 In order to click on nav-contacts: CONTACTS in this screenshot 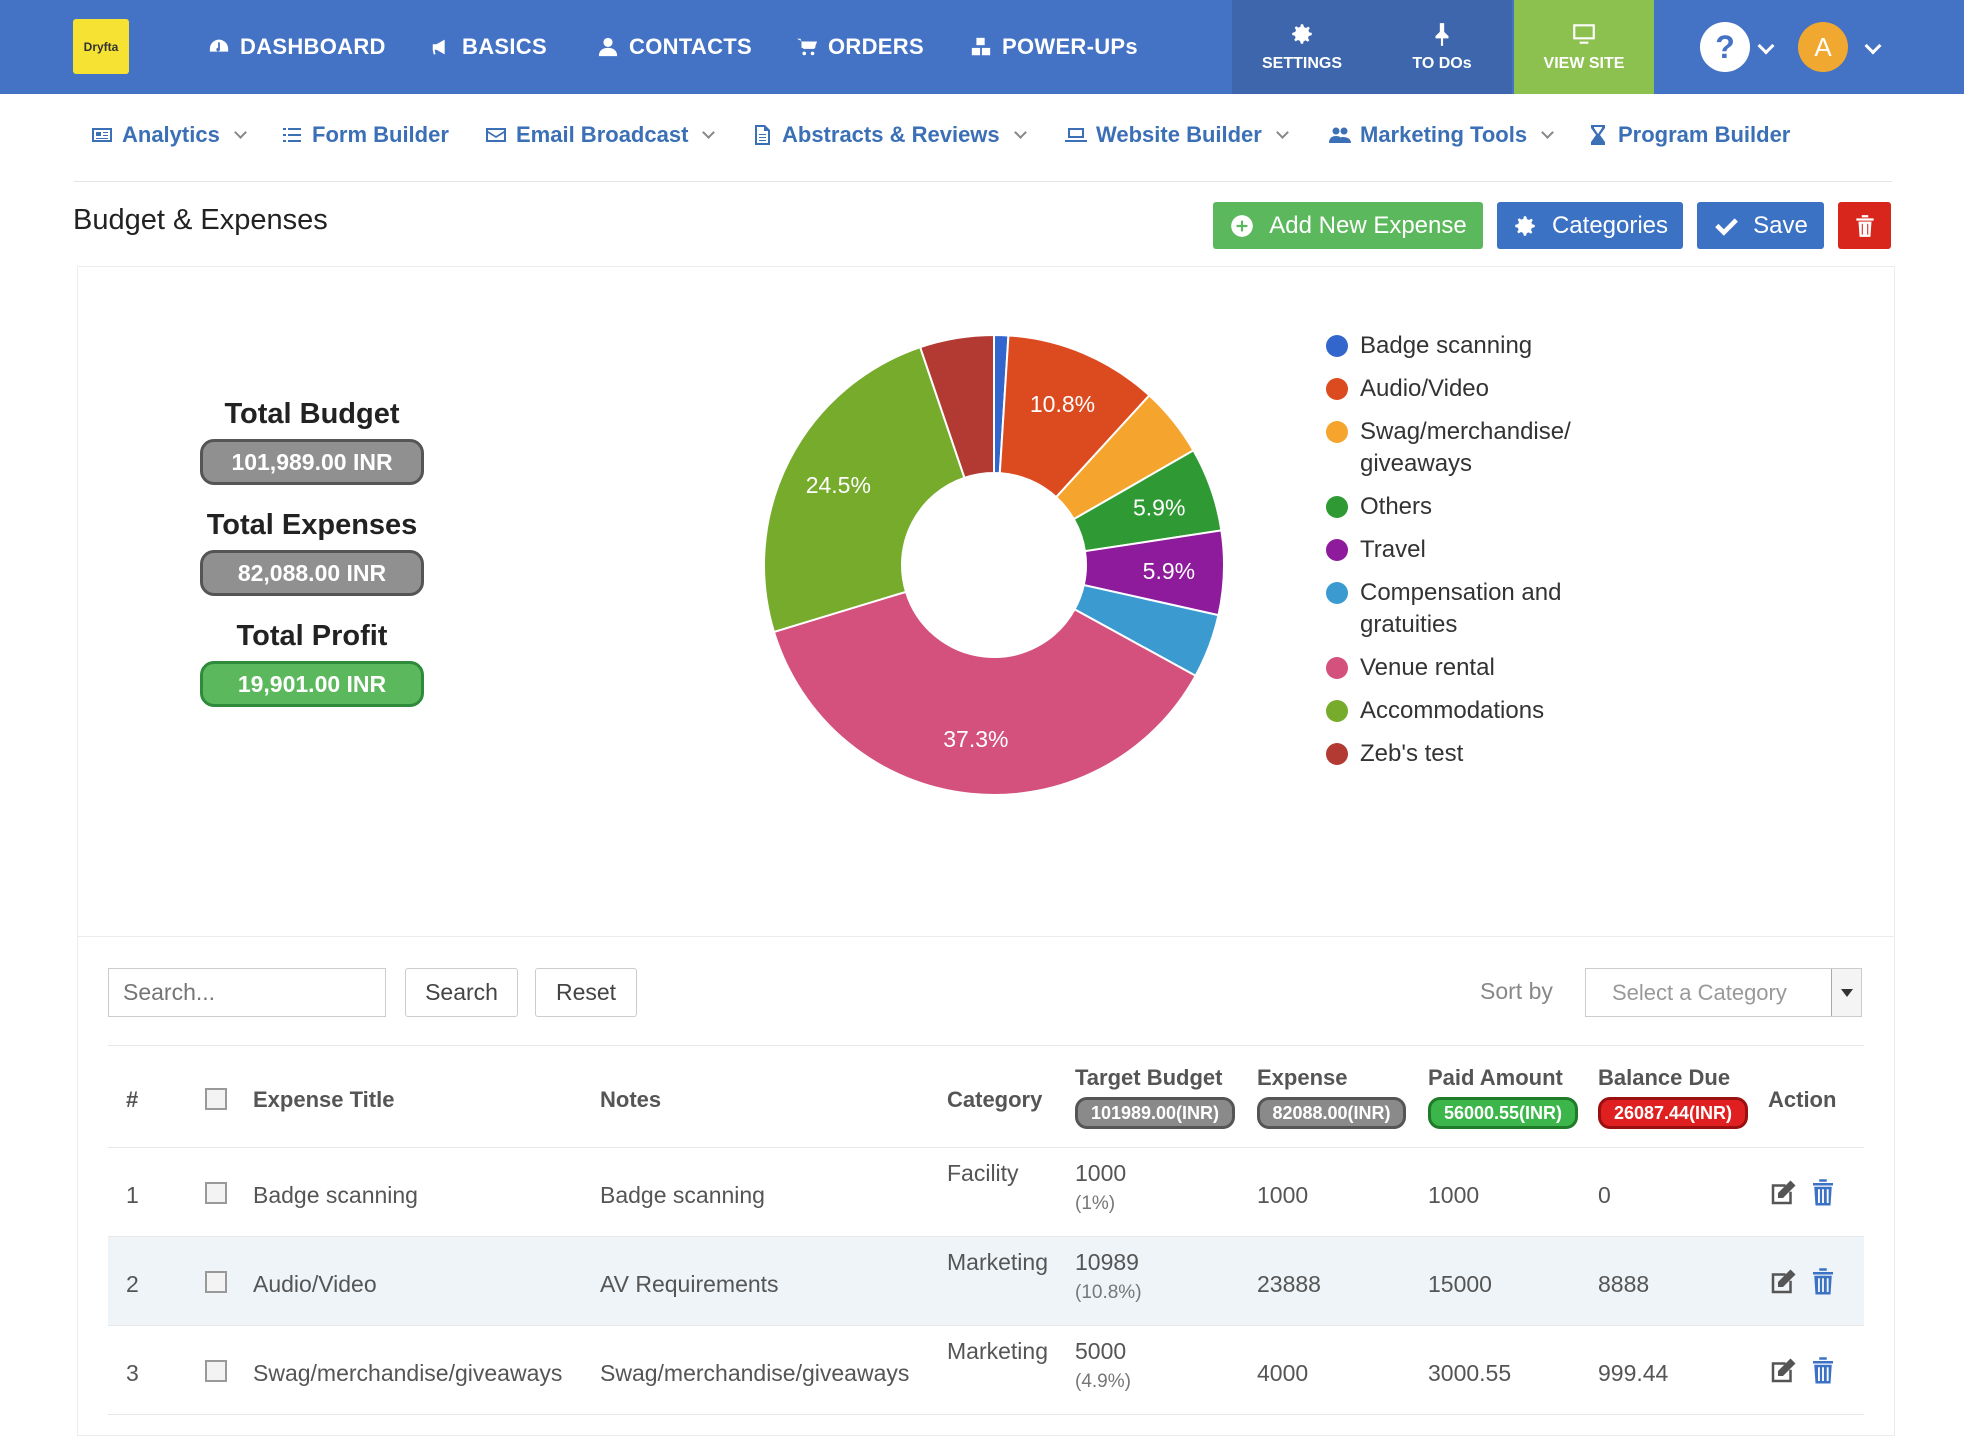, I will do `click(674, 47)`.